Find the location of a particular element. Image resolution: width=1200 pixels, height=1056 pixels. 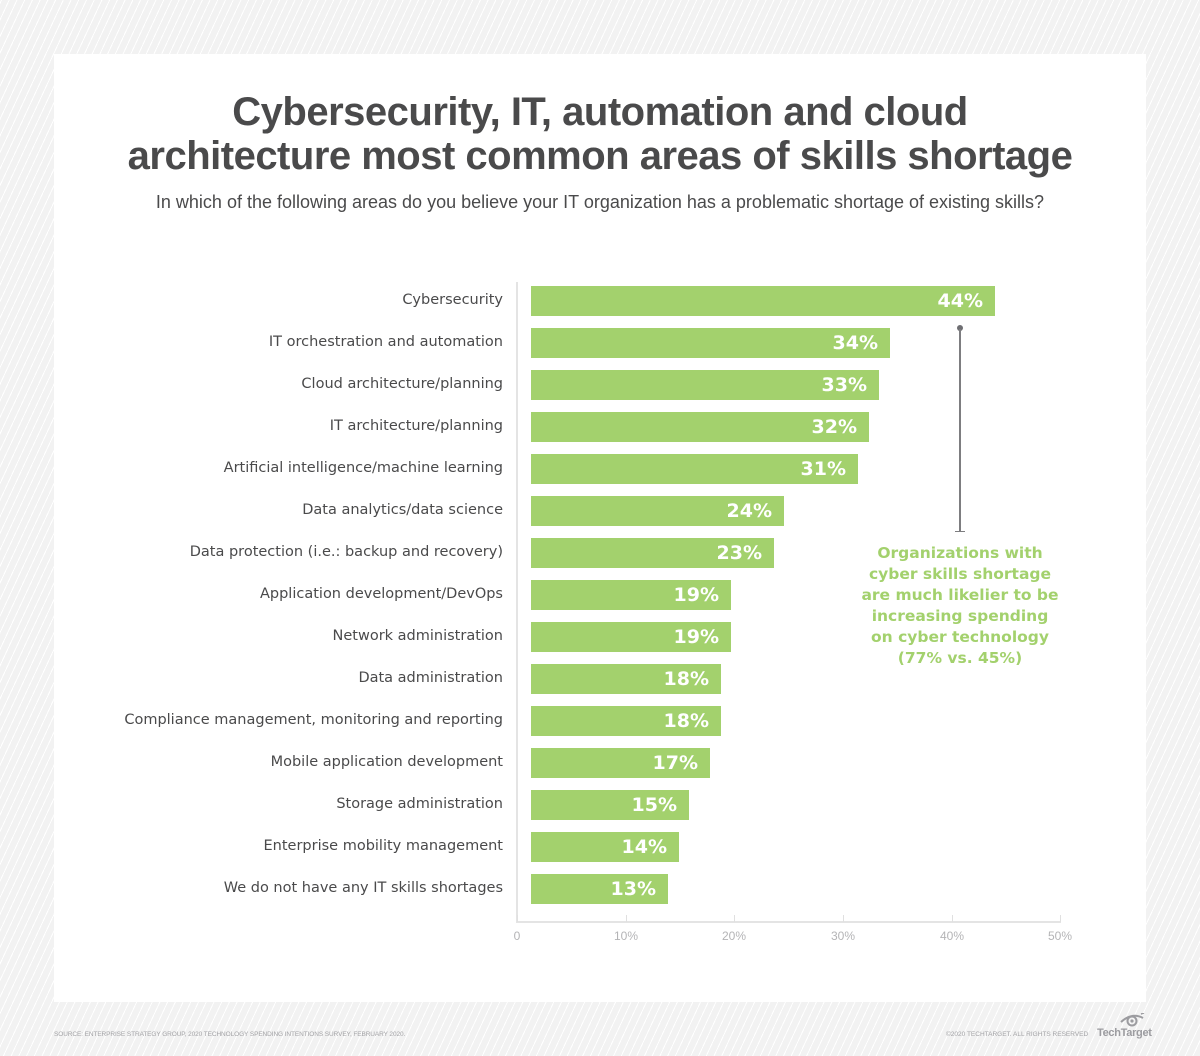

bar-row: Cybersecurity 44% is located at coordinates (600, 301).